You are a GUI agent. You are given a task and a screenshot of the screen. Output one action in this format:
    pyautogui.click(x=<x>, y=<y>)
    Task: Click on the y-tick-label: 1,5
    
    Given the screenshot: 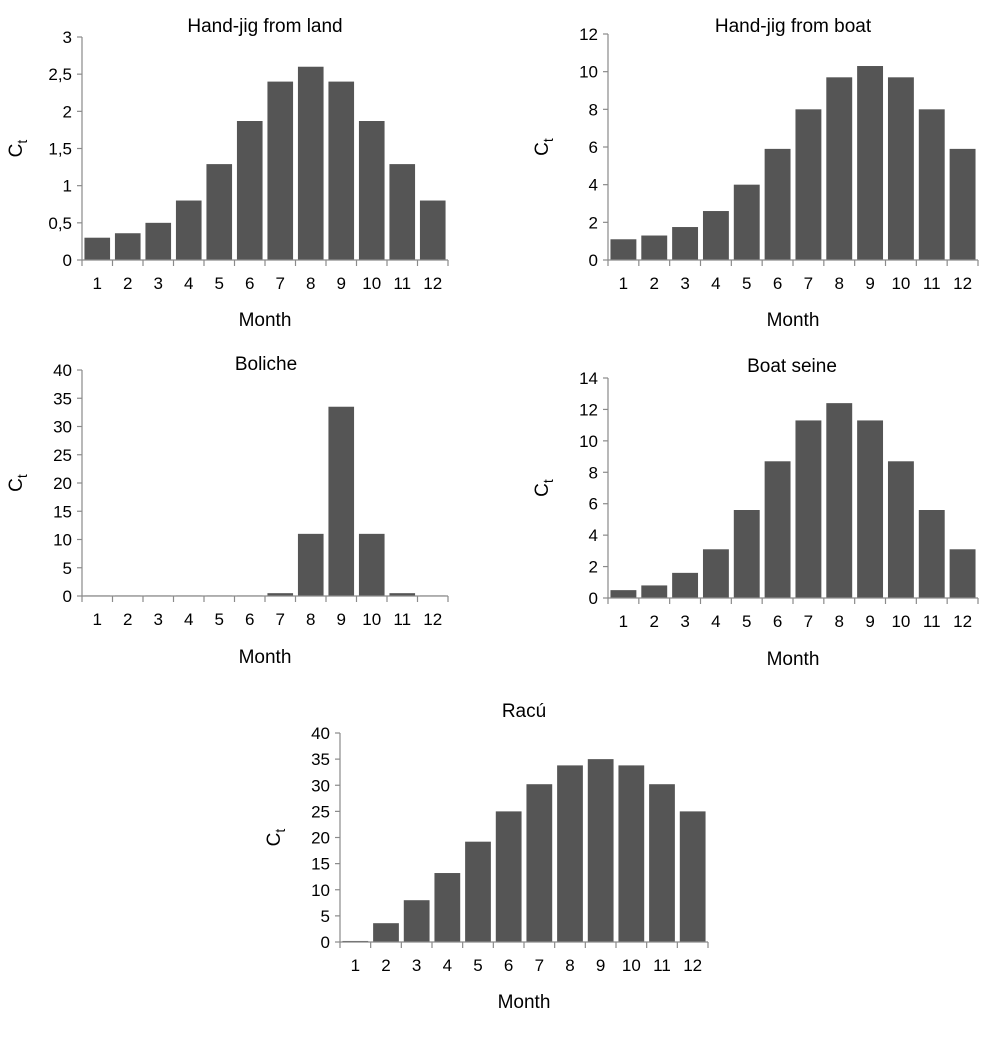 What is the action you would take?
    pyautogui.click(x=60, y=149)
    